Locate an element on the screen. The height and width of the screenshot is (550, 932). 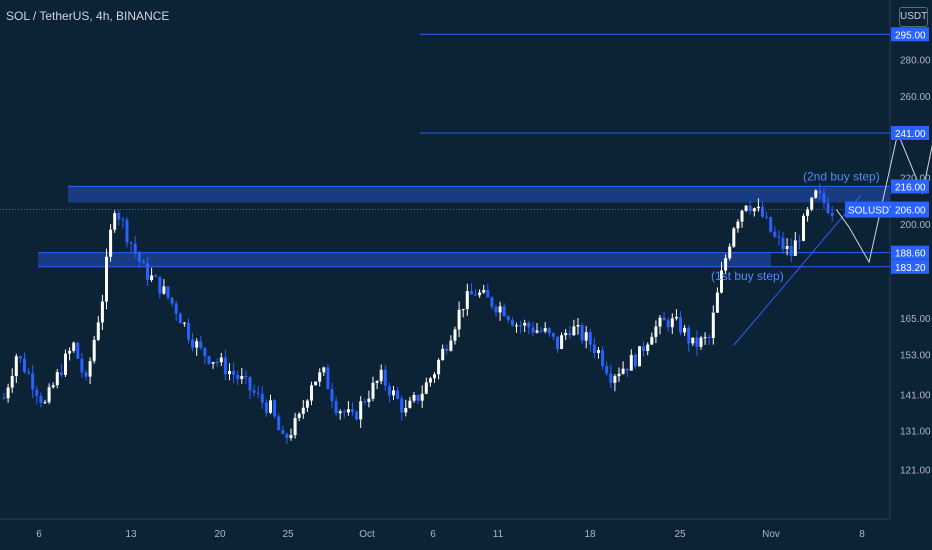
price-tick-label: 131.00 is located at coordinates (915, 432).